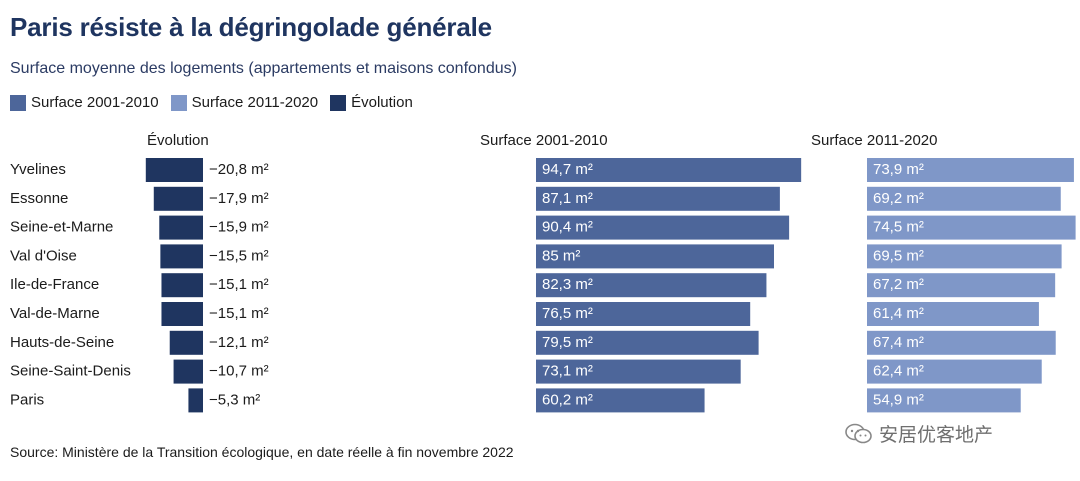  Describe the element at coordinates (382, 102) in the screenshot. I see `legend-label-evolution: Évolution` at that location.